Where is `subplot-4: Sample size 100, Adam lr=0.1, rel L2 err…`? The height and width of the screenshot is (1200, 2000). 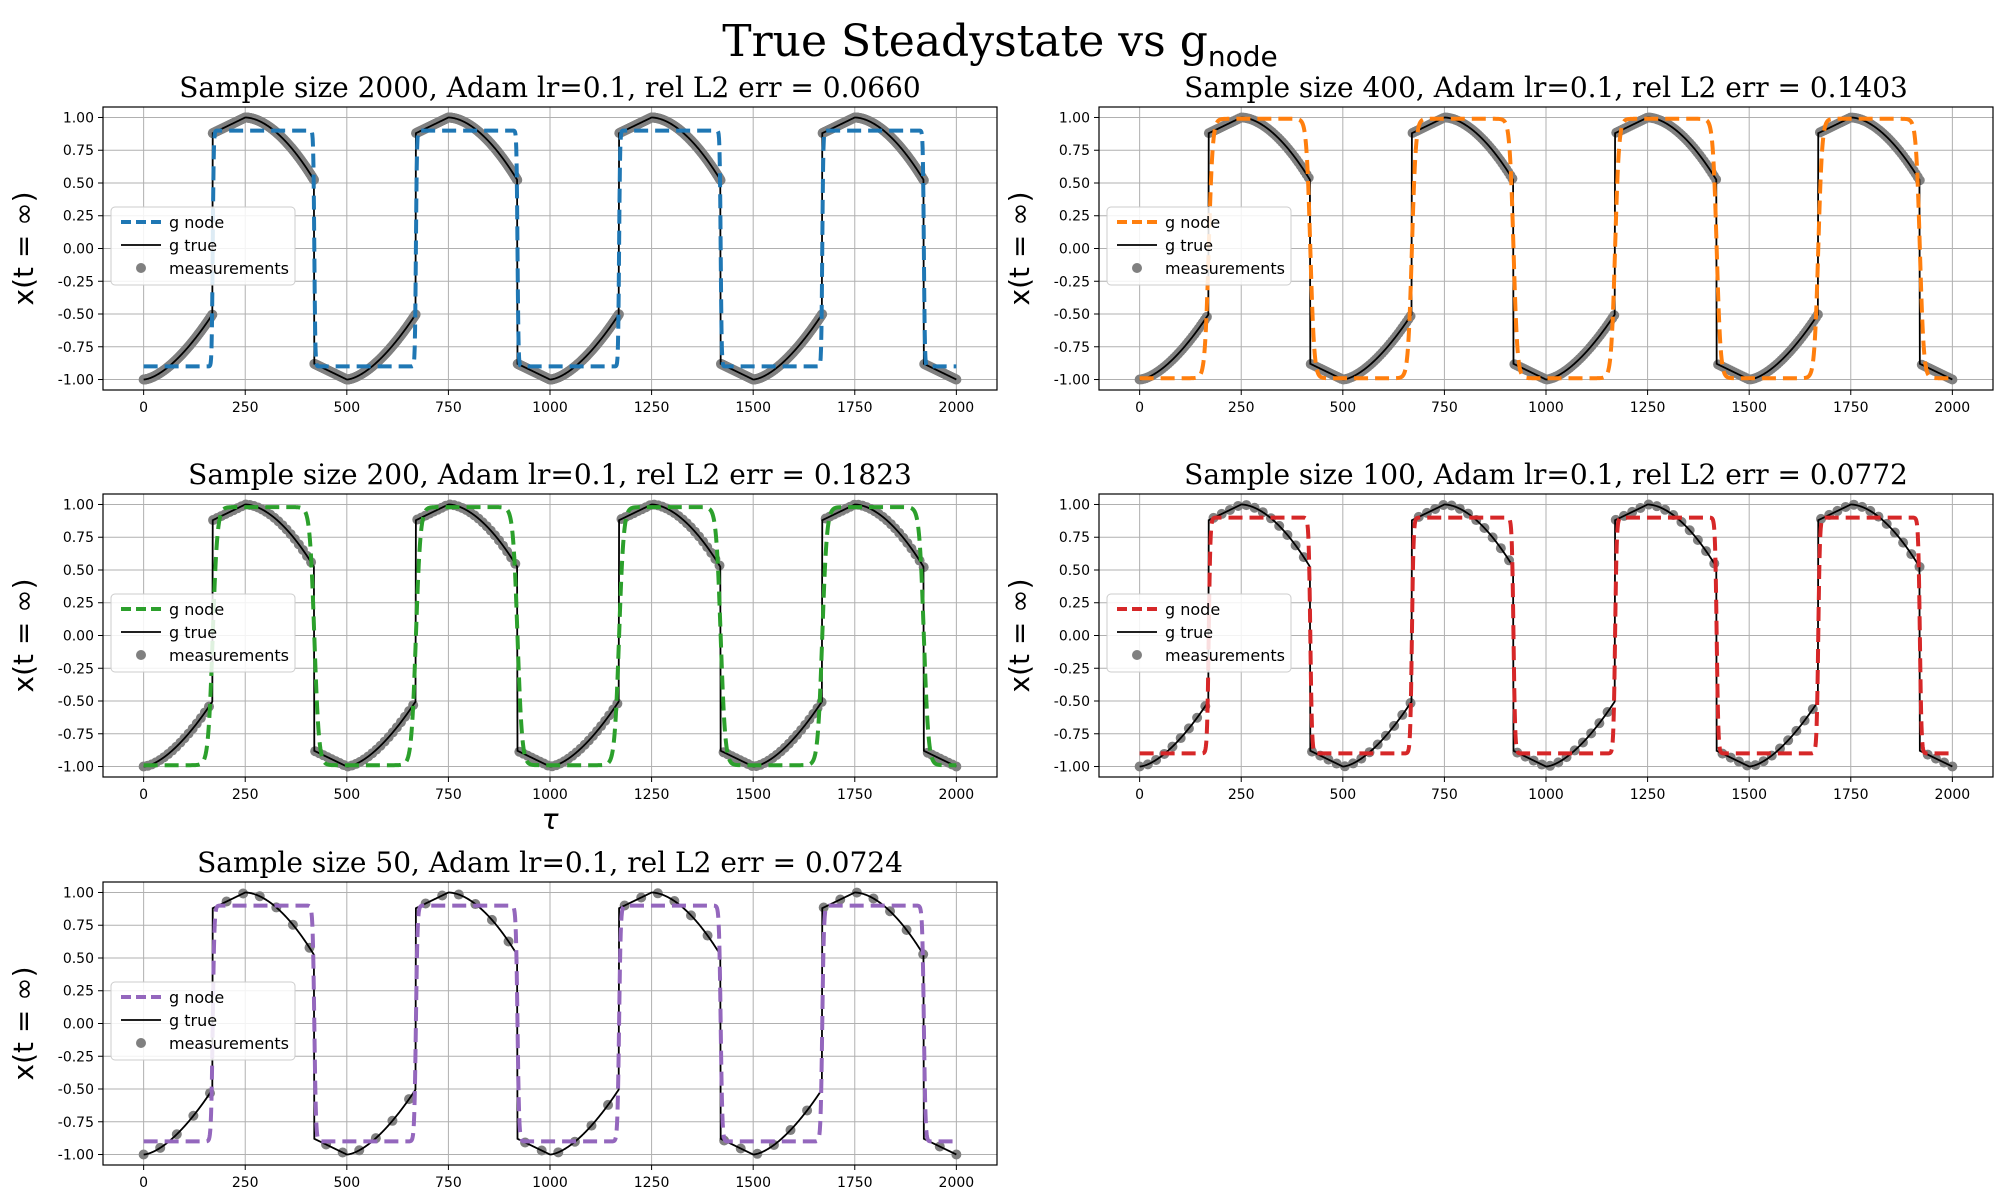 subplot-4: Sample size 100, Adam lr=0.1, rel L2 err… is located at coordinates (1498, 630).